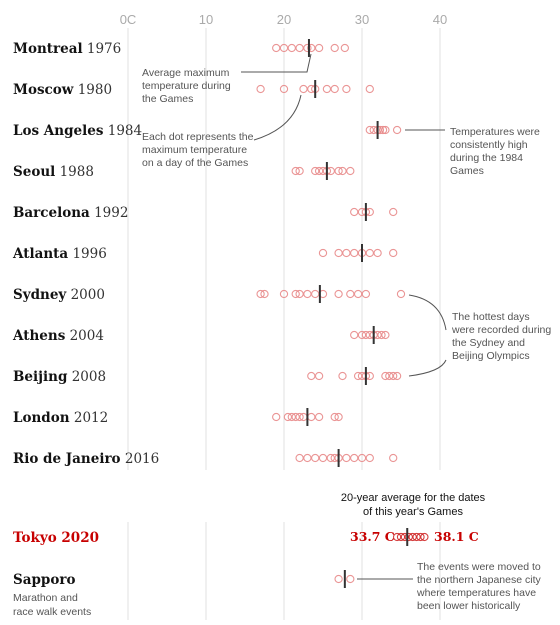 This screenshot has height=625, width=560. Describe the element at coordinates (78, 538) in the screenshot. I see `games-year: 2020` at that location.